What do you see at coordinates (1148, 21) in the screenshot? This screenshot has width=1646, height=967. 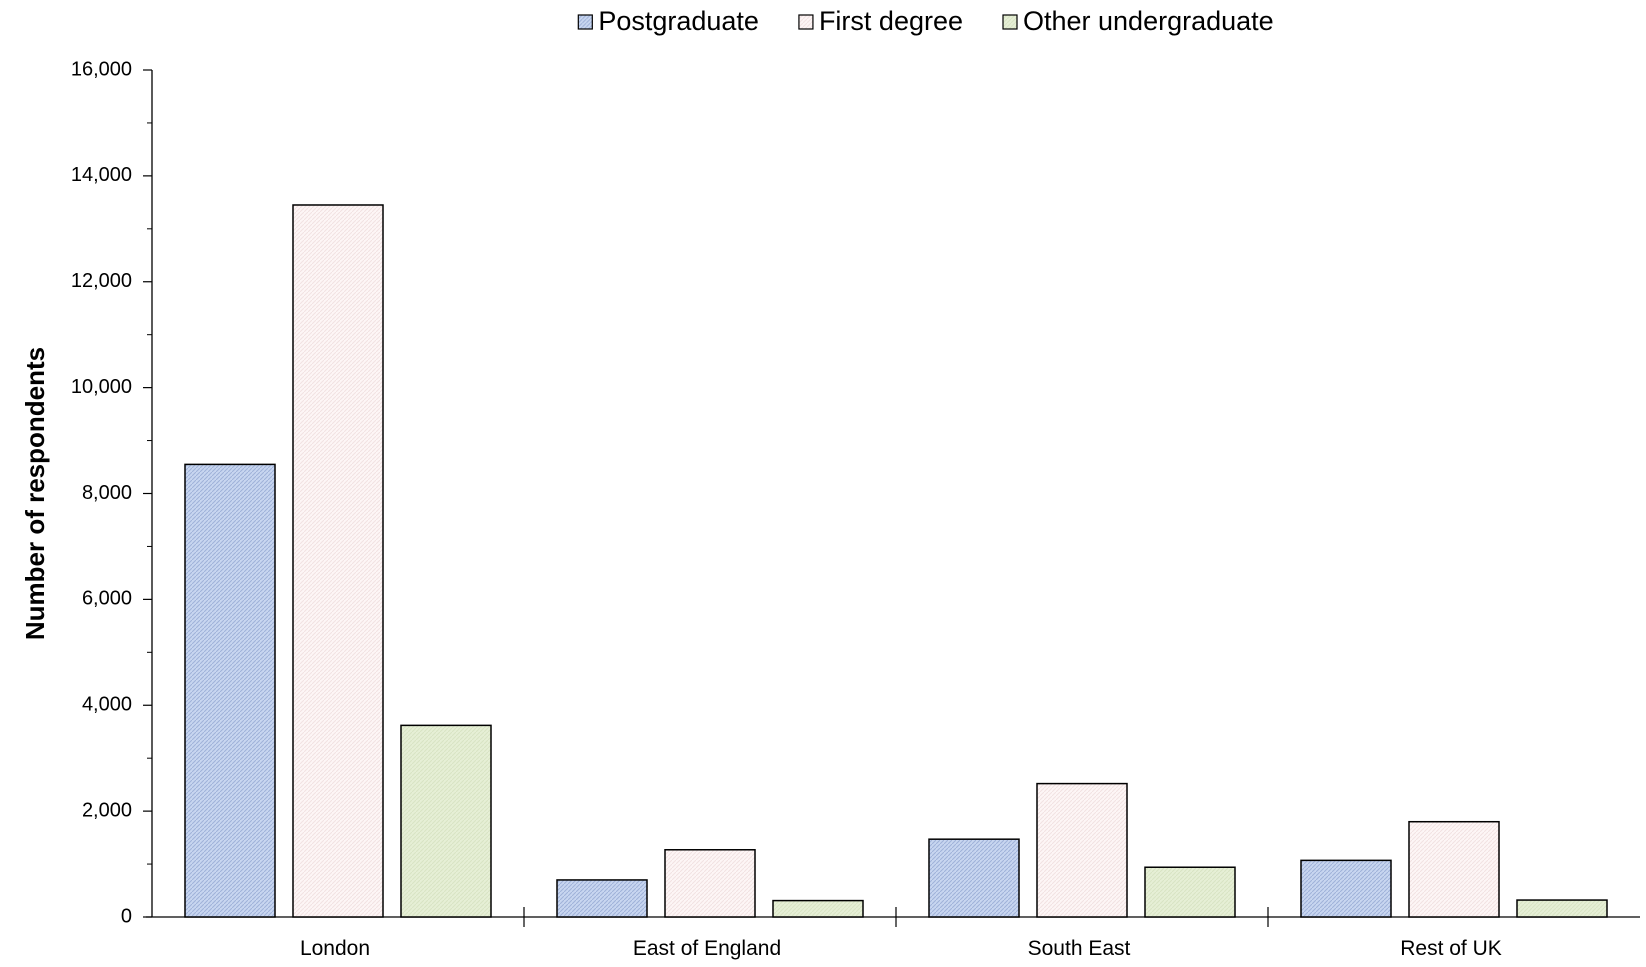 I see `legend-label: Other undergraduate` at bounding box center [1148, 21].